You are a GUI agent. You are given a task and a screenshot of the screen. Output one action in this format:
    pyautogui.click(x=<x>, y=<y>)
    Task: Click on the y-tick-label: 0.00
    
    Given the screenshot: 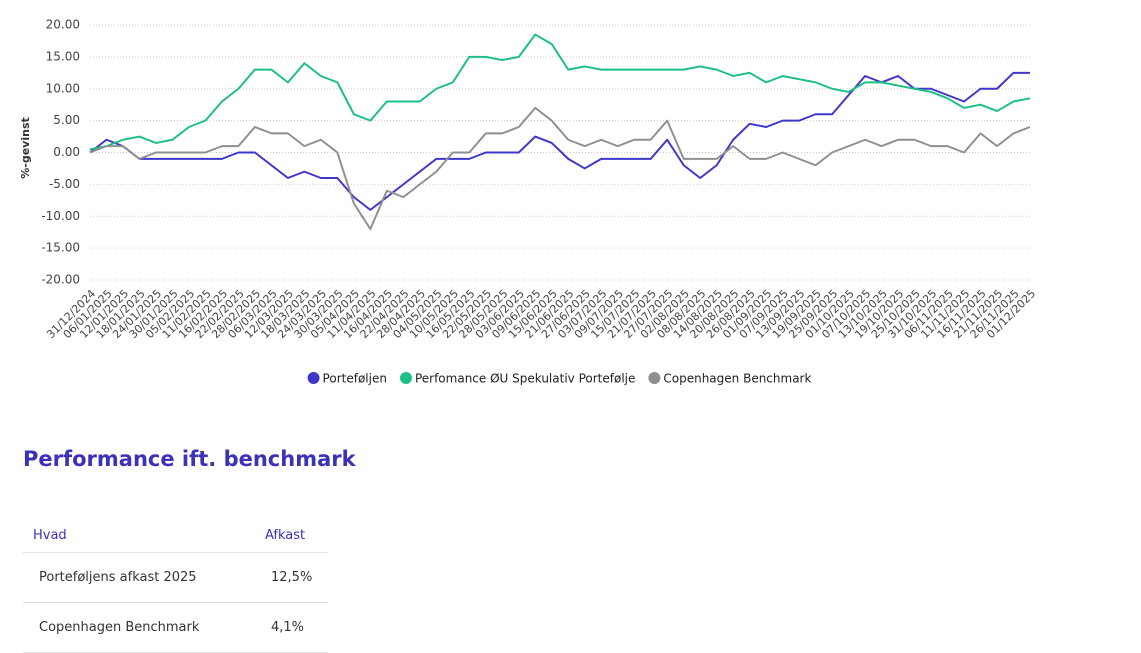 What is the action you would take?
    pyautogui.click(x=66, y=152)
    